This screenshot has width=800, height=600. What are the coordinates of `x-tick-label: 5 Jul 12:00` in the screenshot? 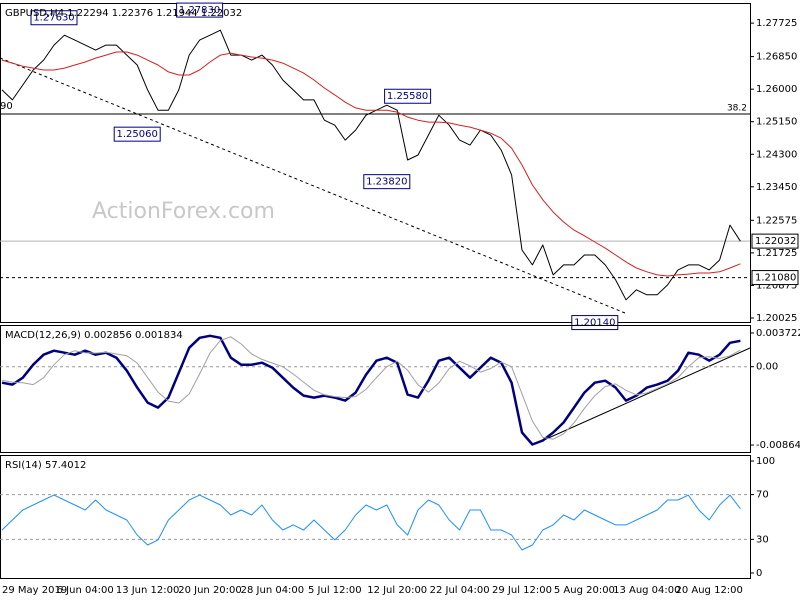 It's located at (335, 590).